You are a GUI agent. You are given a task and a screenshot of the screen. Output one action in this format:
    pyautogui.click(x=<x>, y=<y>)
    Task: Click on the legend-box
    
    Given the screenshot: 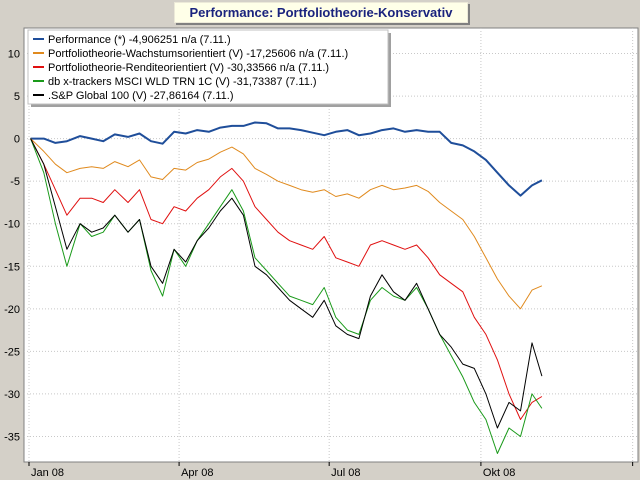 What is the action you would take?
    pyautogui.click(x=208, y=67)
    